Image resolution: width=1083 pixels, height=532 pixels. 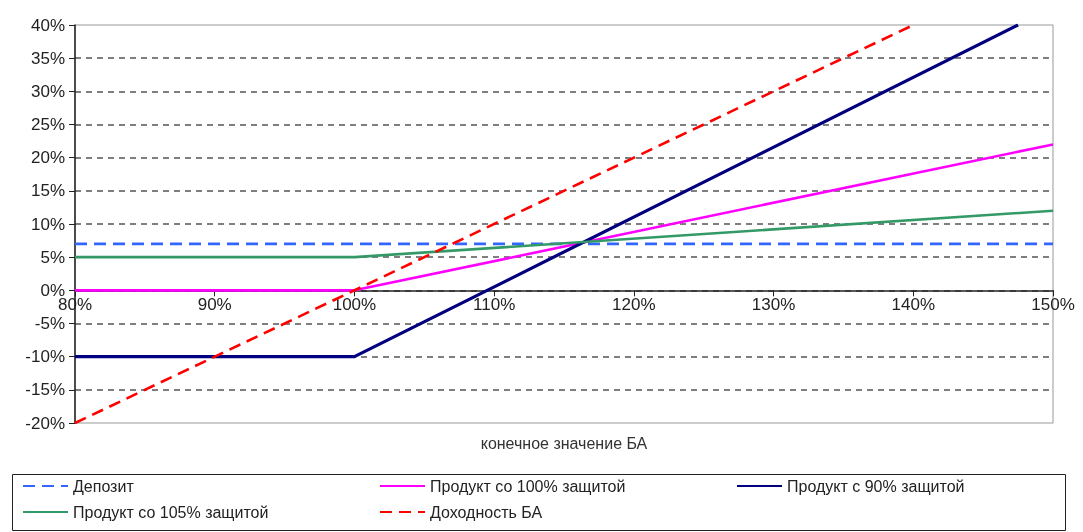 What do you see at coordinates (876, 486) in the screenshot?
I see `legend-label: Продукт с 90% защитой` at bounding box center [876, 486].